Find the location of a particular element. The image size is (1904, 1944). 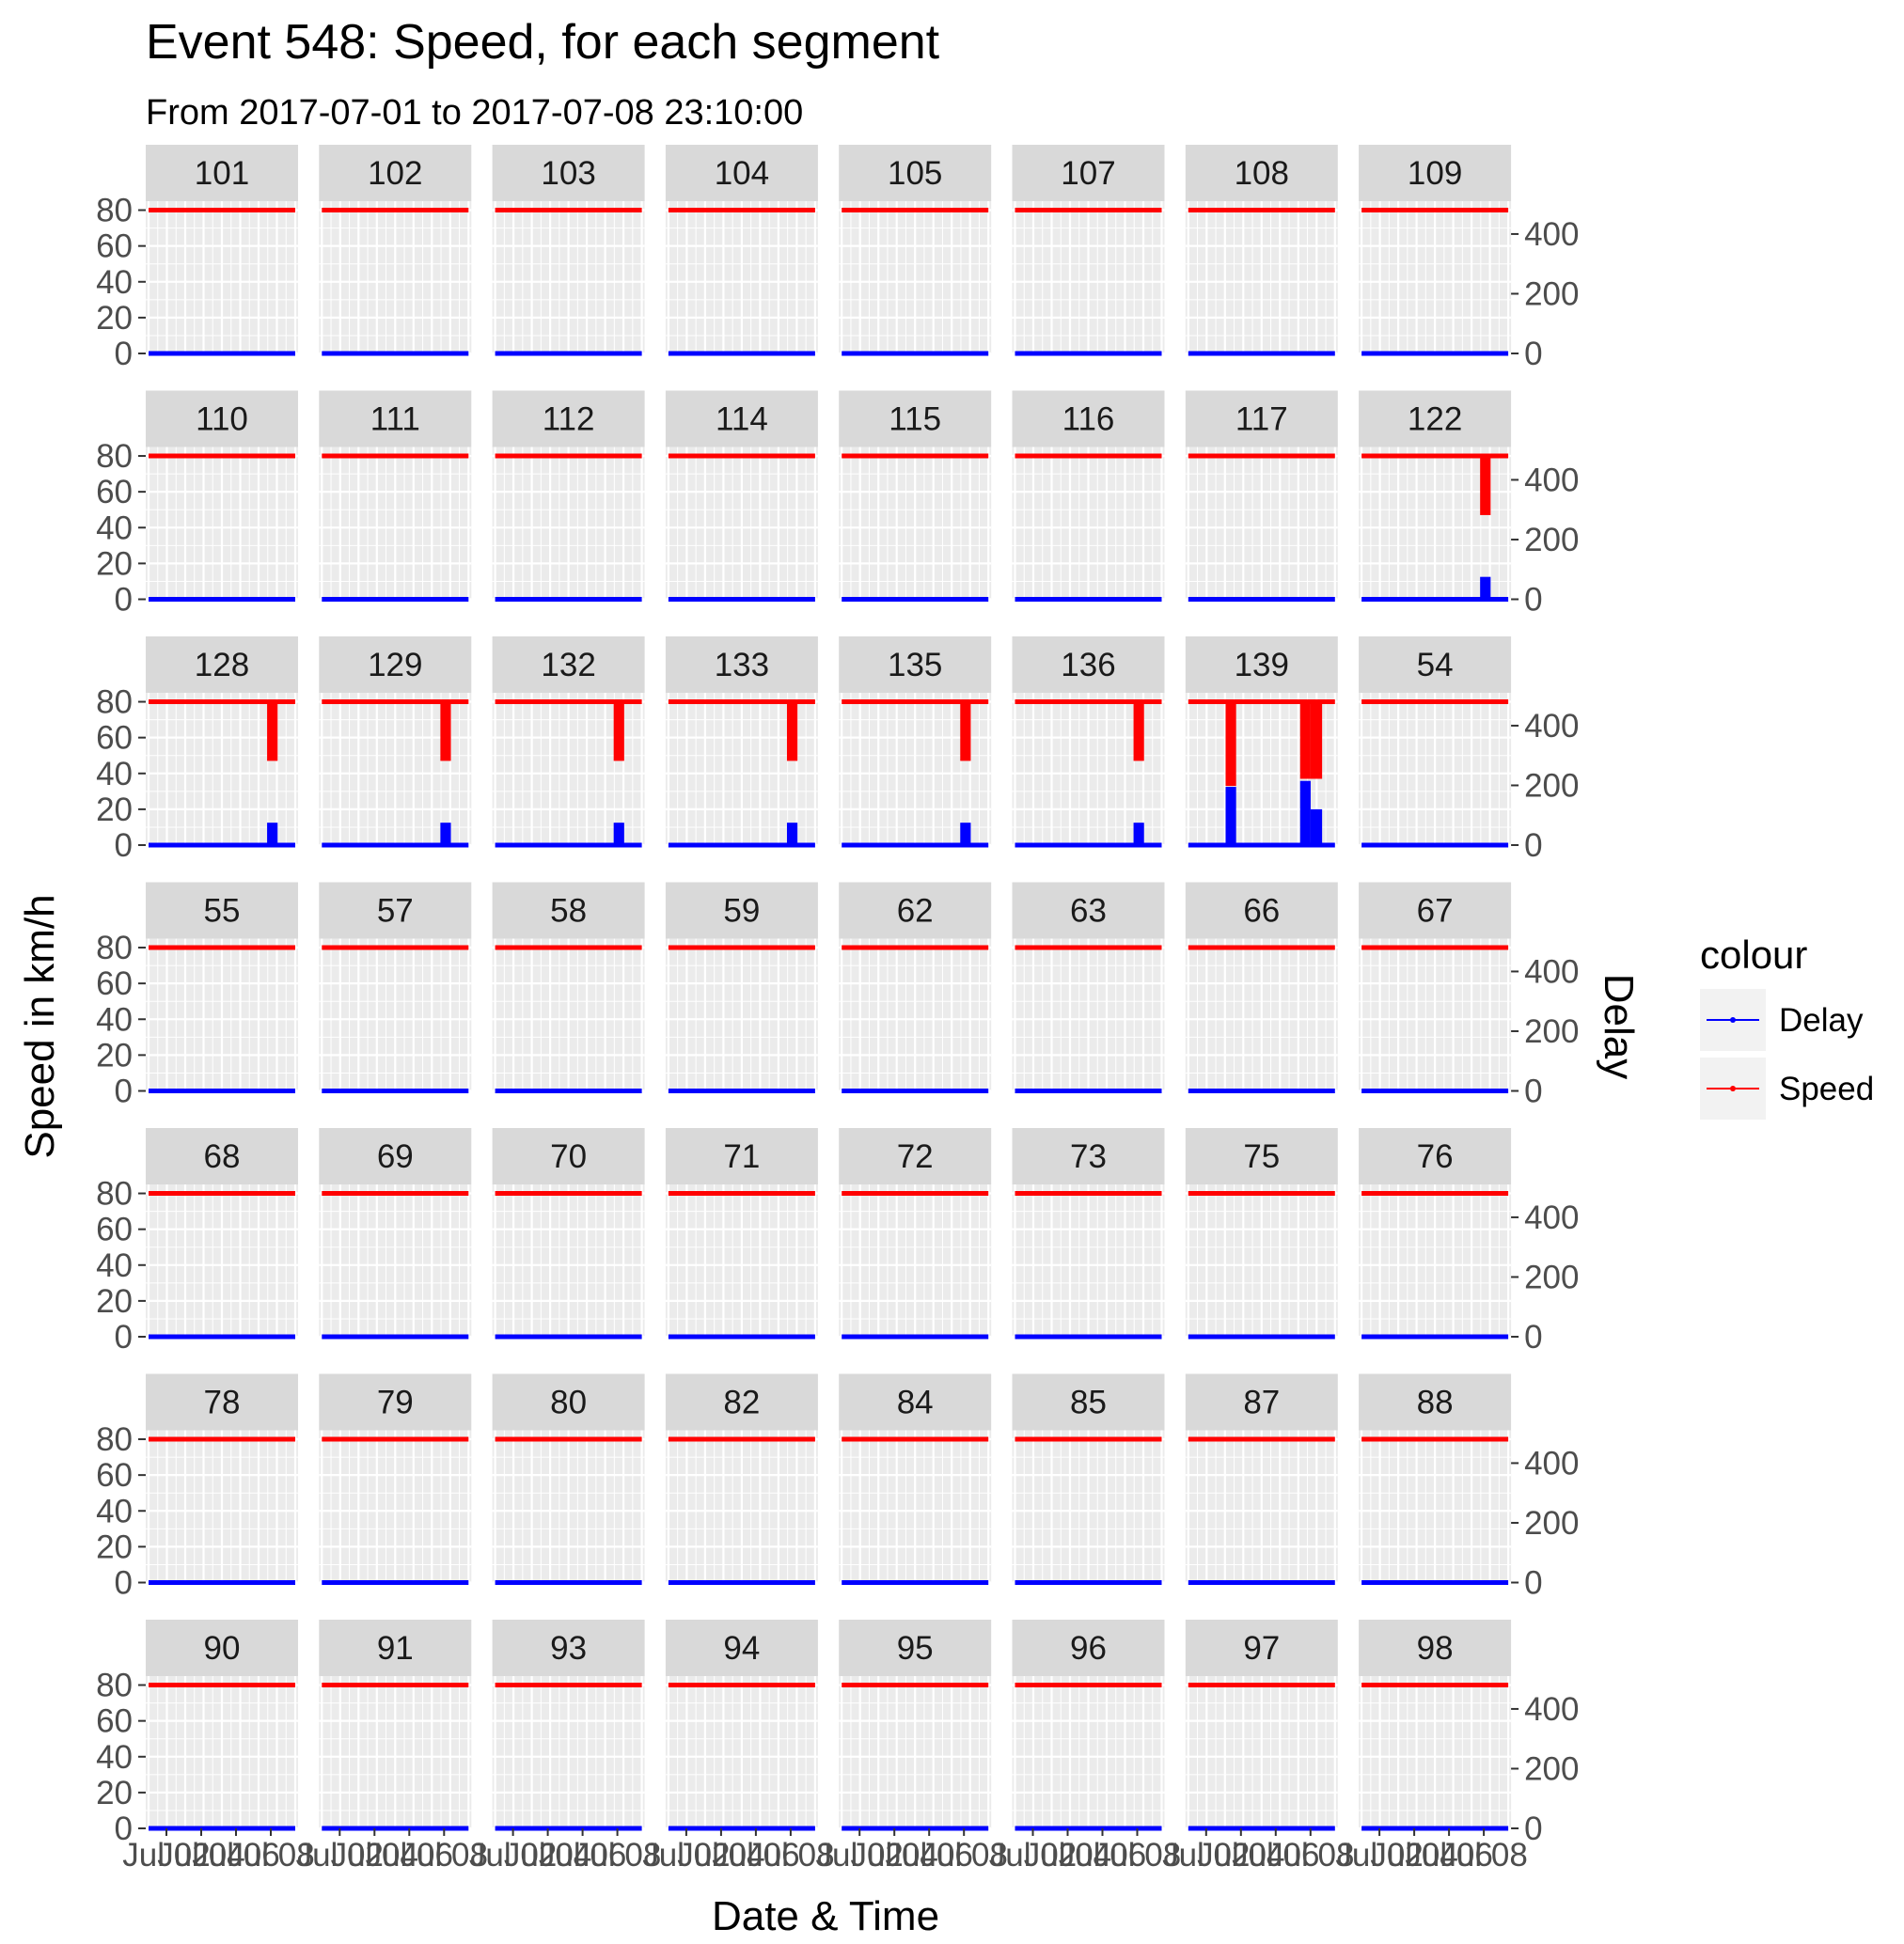

facet-panel-70: 70 is located at coordinates (568, 1234).